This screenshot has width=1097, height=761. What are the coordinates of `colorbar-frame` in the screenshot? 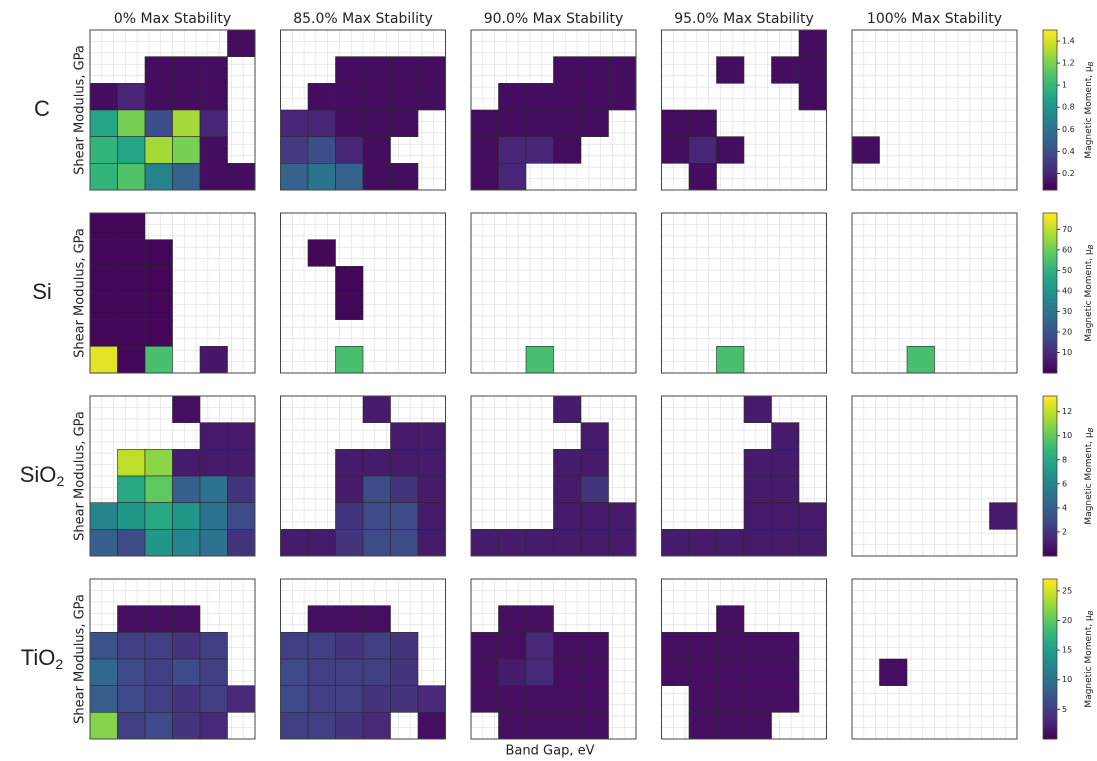 It's located at (1050, 659).